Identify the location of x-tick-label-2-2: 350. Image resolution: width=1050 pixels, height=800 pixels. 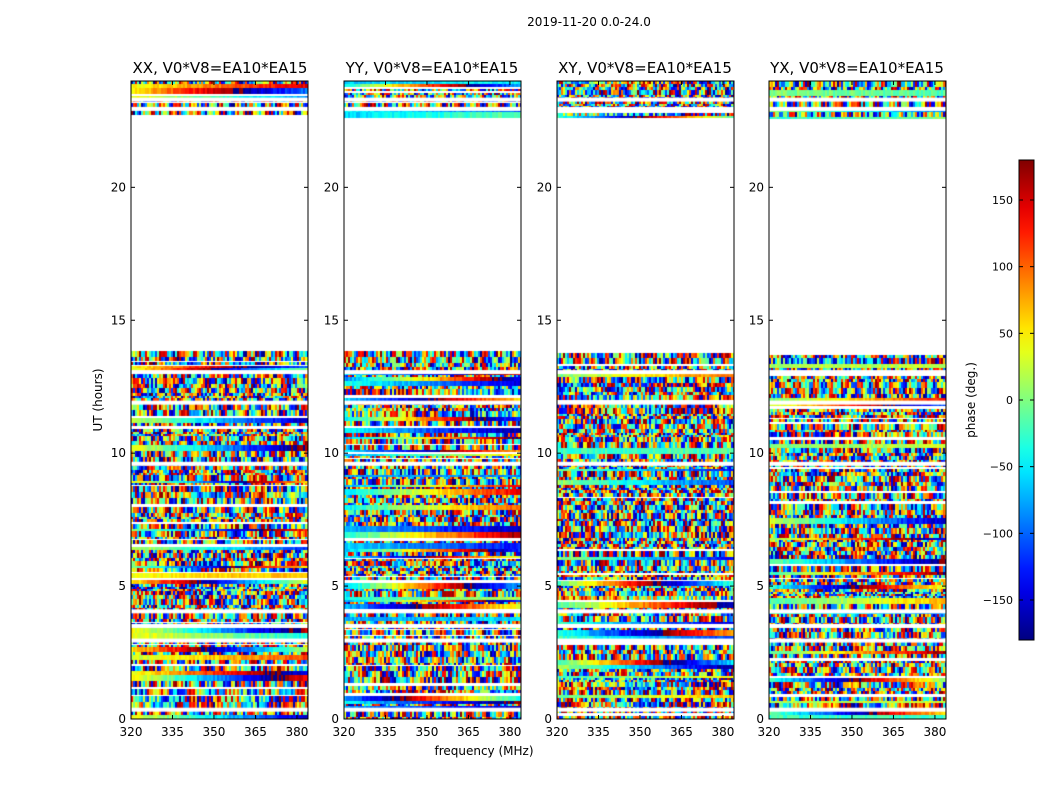
(640, 732).